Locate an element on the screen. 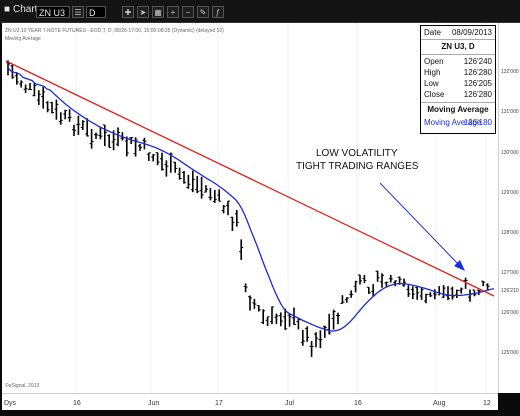 This screenshot has width=520, height=416. annotation-arrow is located at coordinates (420, 224).